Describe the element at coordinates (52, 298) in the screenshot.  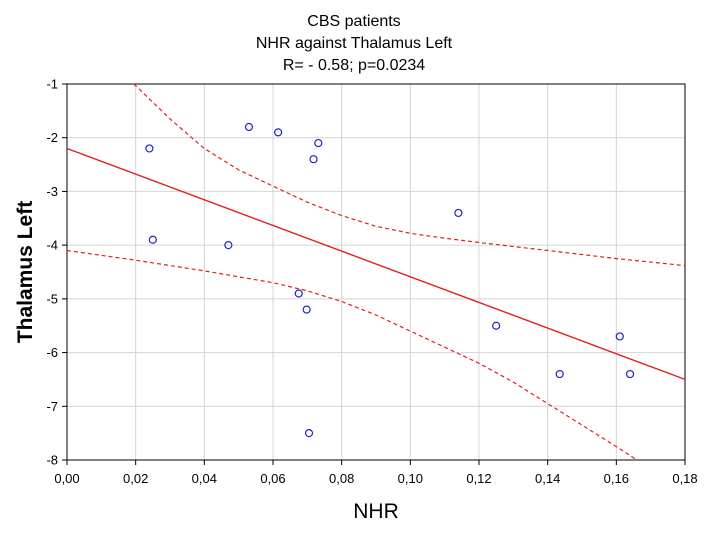
I see `y-tick-label: -5` at that location.